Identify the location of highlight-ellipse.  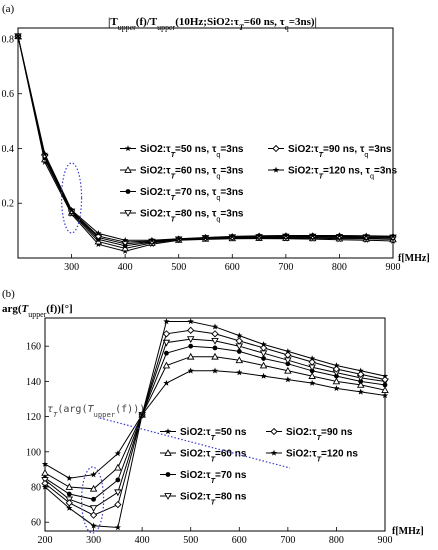
(92, 500).